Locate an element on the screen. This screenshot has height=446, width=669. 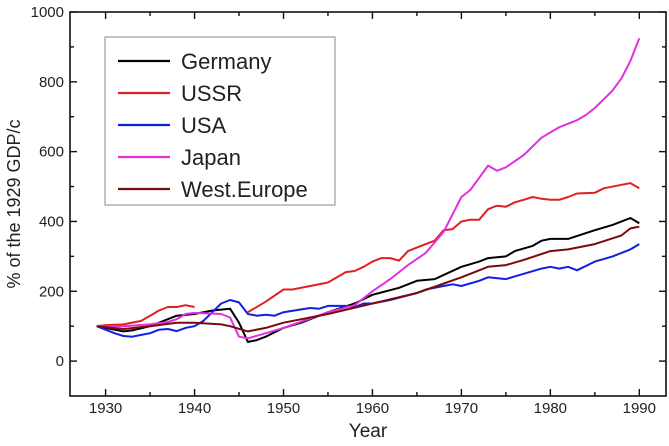
y-tick-label: 800 is located at coordinates (51, 82).